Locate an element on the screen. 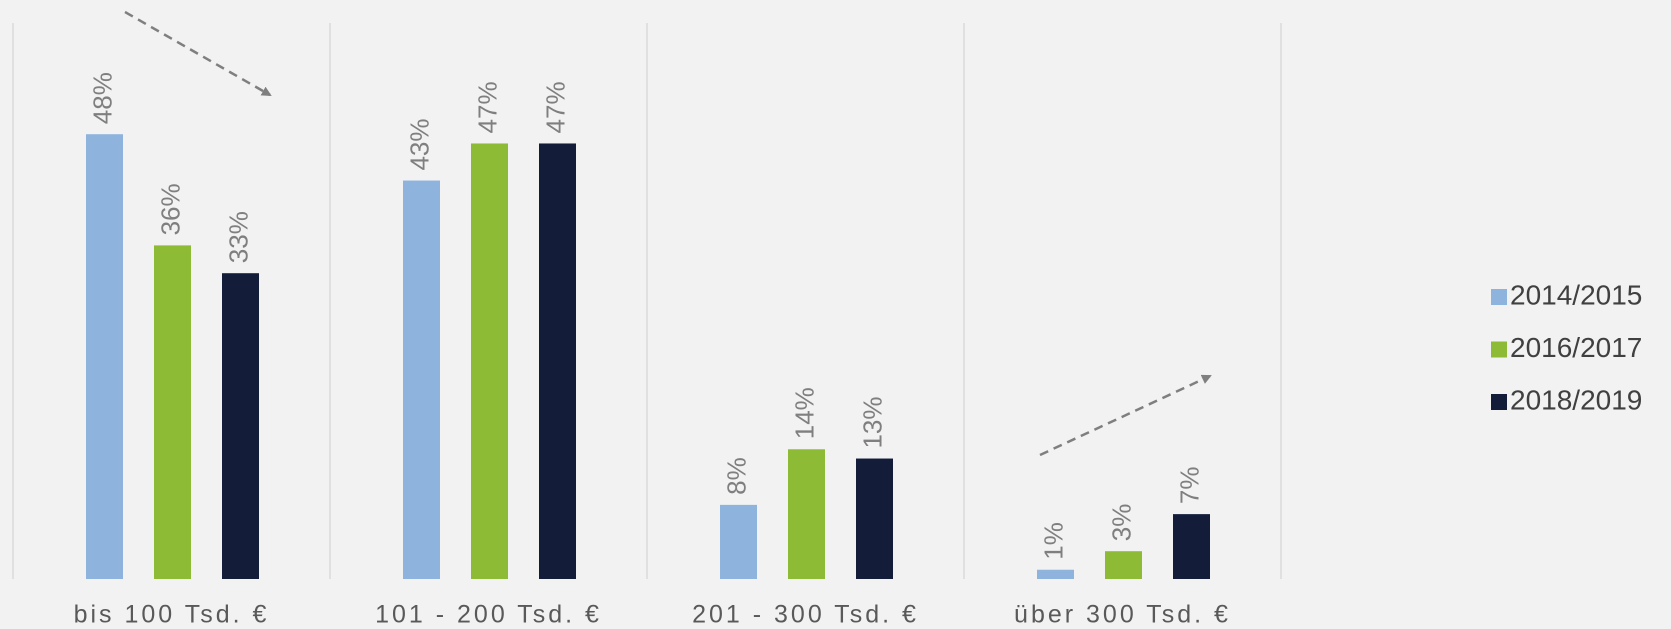 Image resolution: width=1671 pixels, height=629 pixels. data-label: 3% is located at coordinates (1121, 523).